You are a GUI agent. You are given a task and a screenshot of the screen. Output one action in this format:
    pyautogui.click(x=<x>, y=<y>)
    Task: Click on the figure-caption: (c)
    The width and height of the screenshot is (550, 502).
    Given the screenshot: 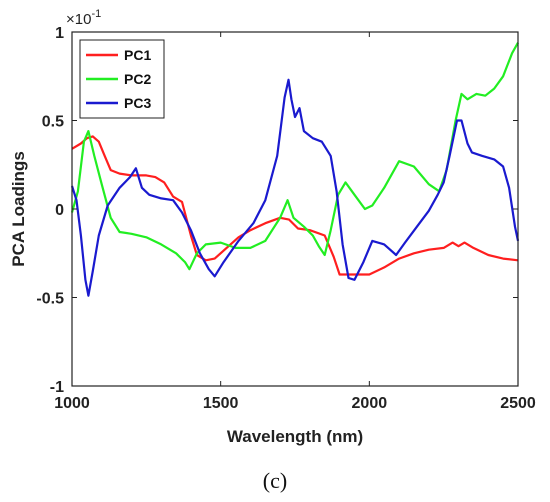 What is the action you would take?
    pyautogui.click(x=275, y=480)
    